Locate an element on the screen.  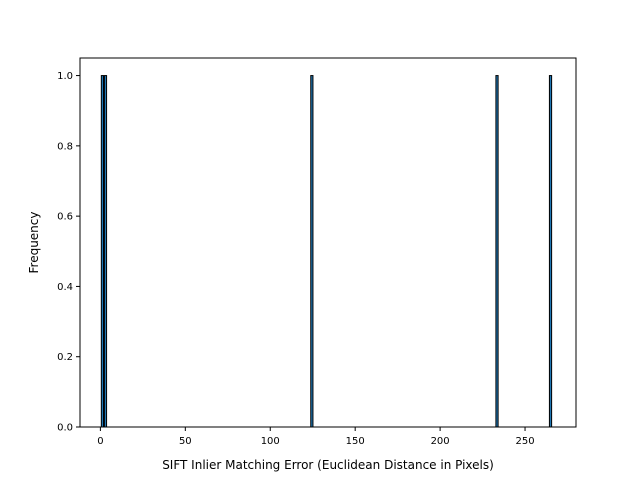
y-axis-ticks: 0.0 0.2 0.4 0.6 0.8 1.0 is located at coordinates (68, 252).